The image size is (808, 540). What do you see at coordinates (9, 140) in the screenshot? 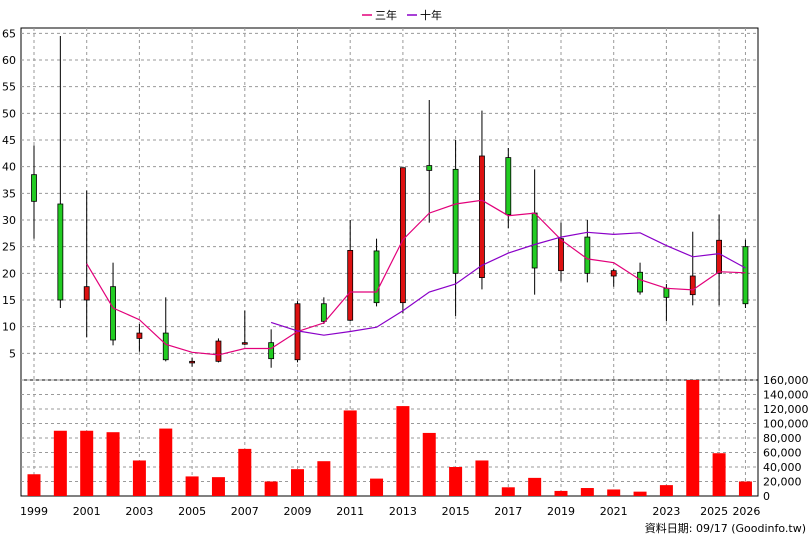
I see `price-tick-label: 45` at bounding box center [9, 140].